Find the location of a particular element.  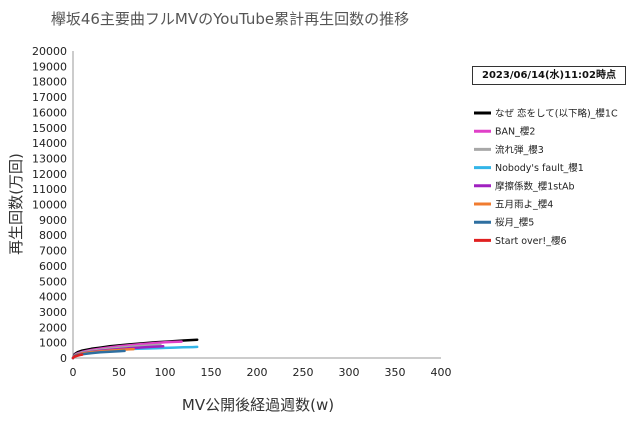

y-tick-label: 16000 is located at coordinates (49, 112).